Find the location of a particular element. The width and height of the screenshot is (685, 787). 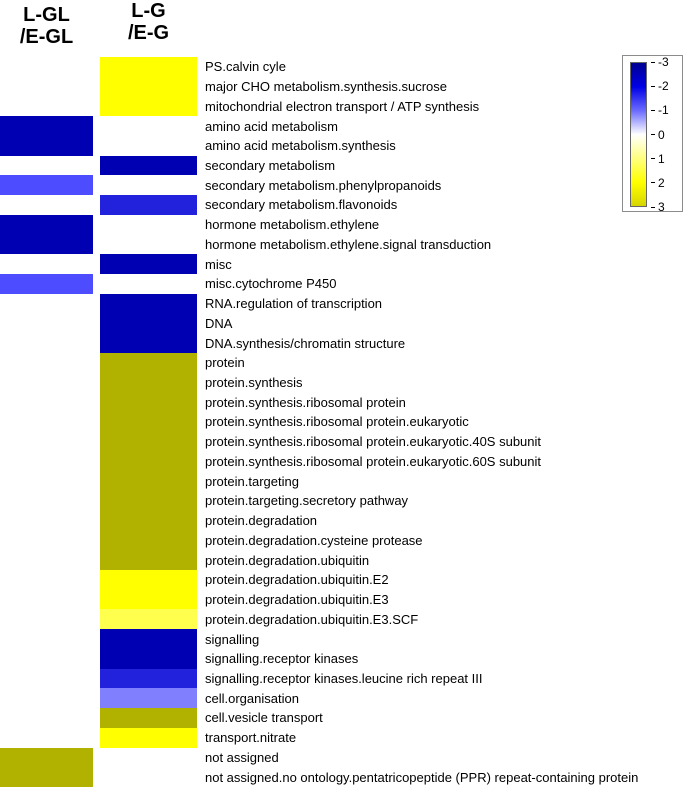

legend-tick: -1 is located at coordinates (660, 110).